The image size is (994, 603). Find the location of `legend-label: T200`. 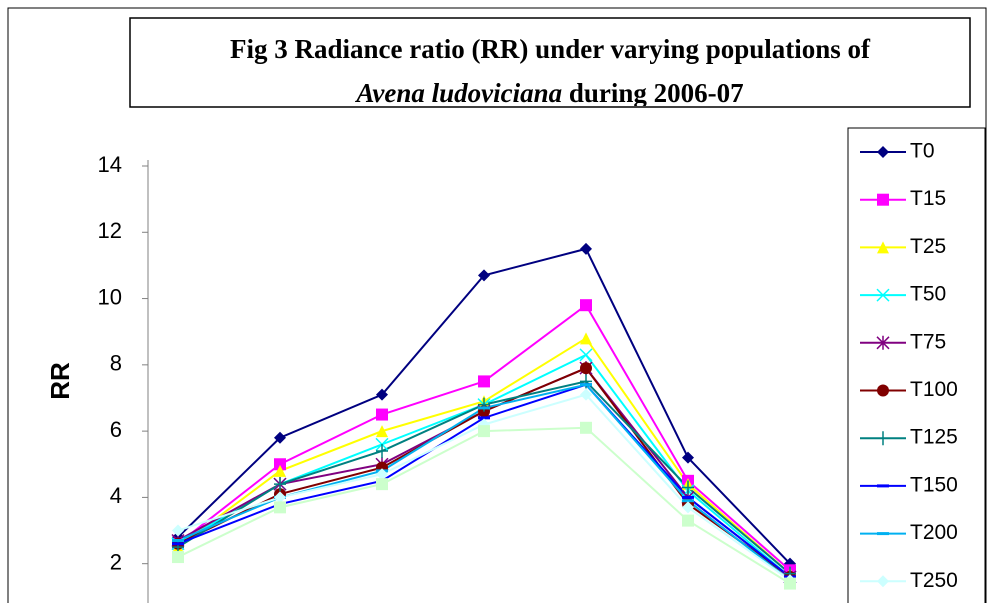

legend-label: T200 is located at coordinates (934, 532).